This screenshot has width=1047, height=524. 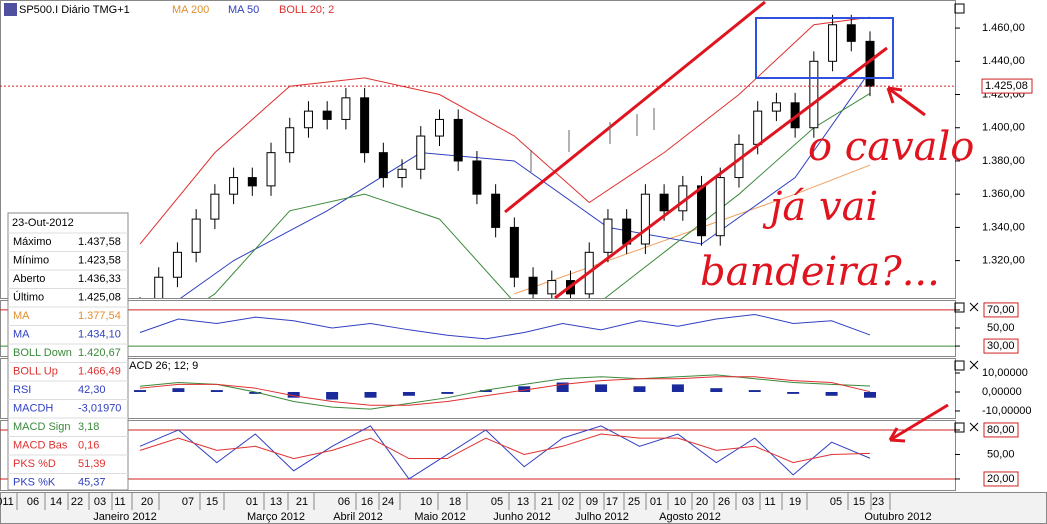 I want to click on x-tick-label: 17, so click(x=612, y=502).